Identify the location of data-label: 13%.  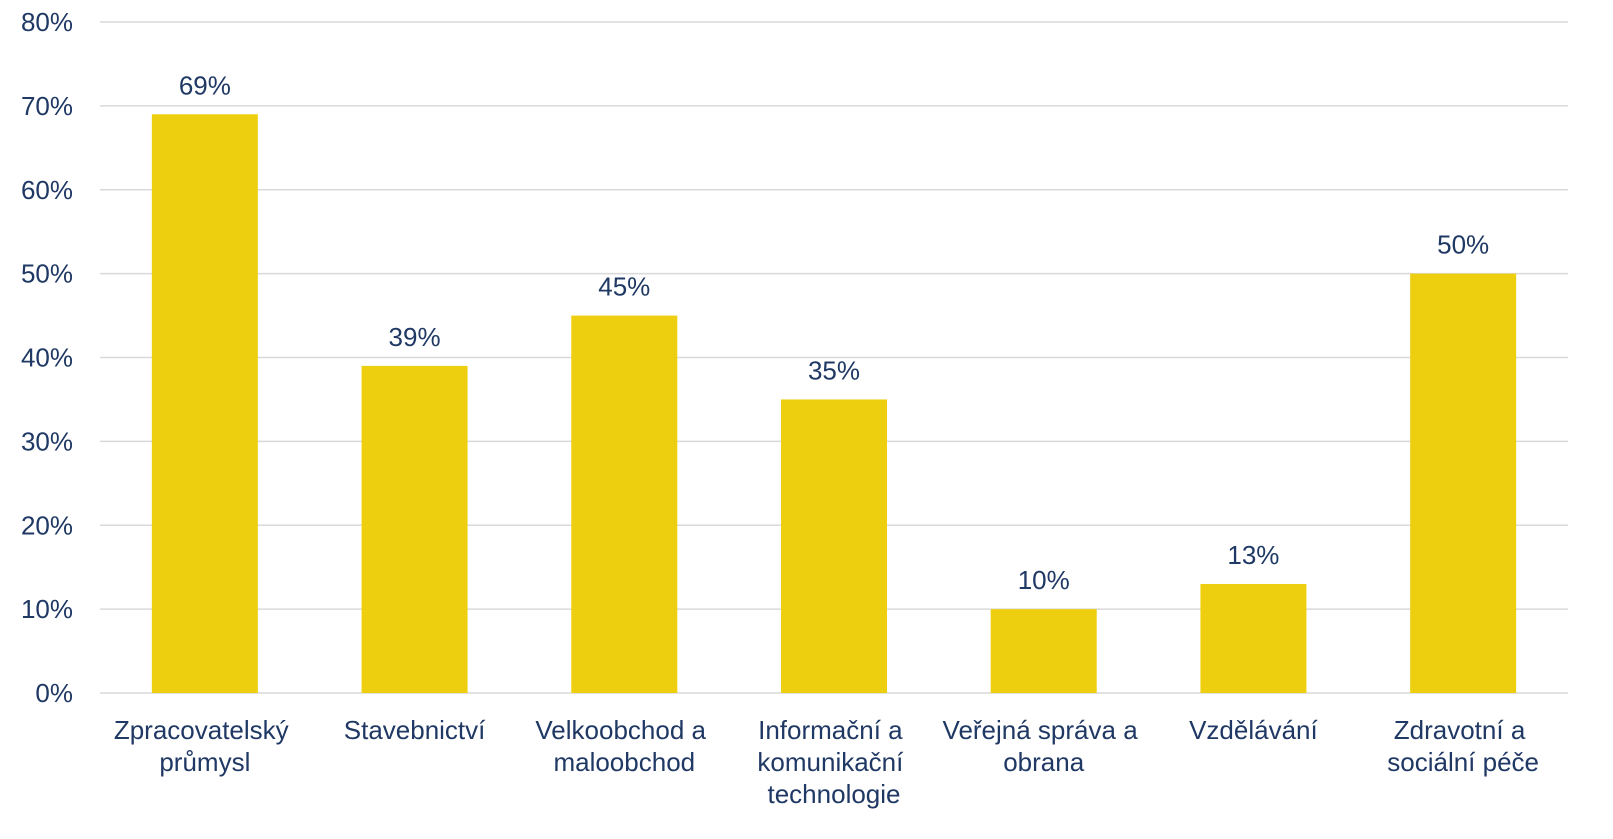
(1253, 555).